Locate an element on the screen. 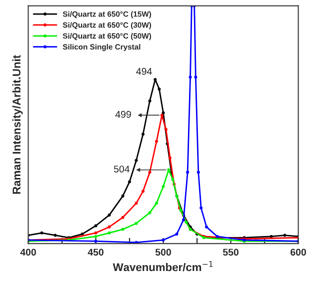 This screenshot has width=314, height=290. annotation: 499 is located at coordinates (123, 114).